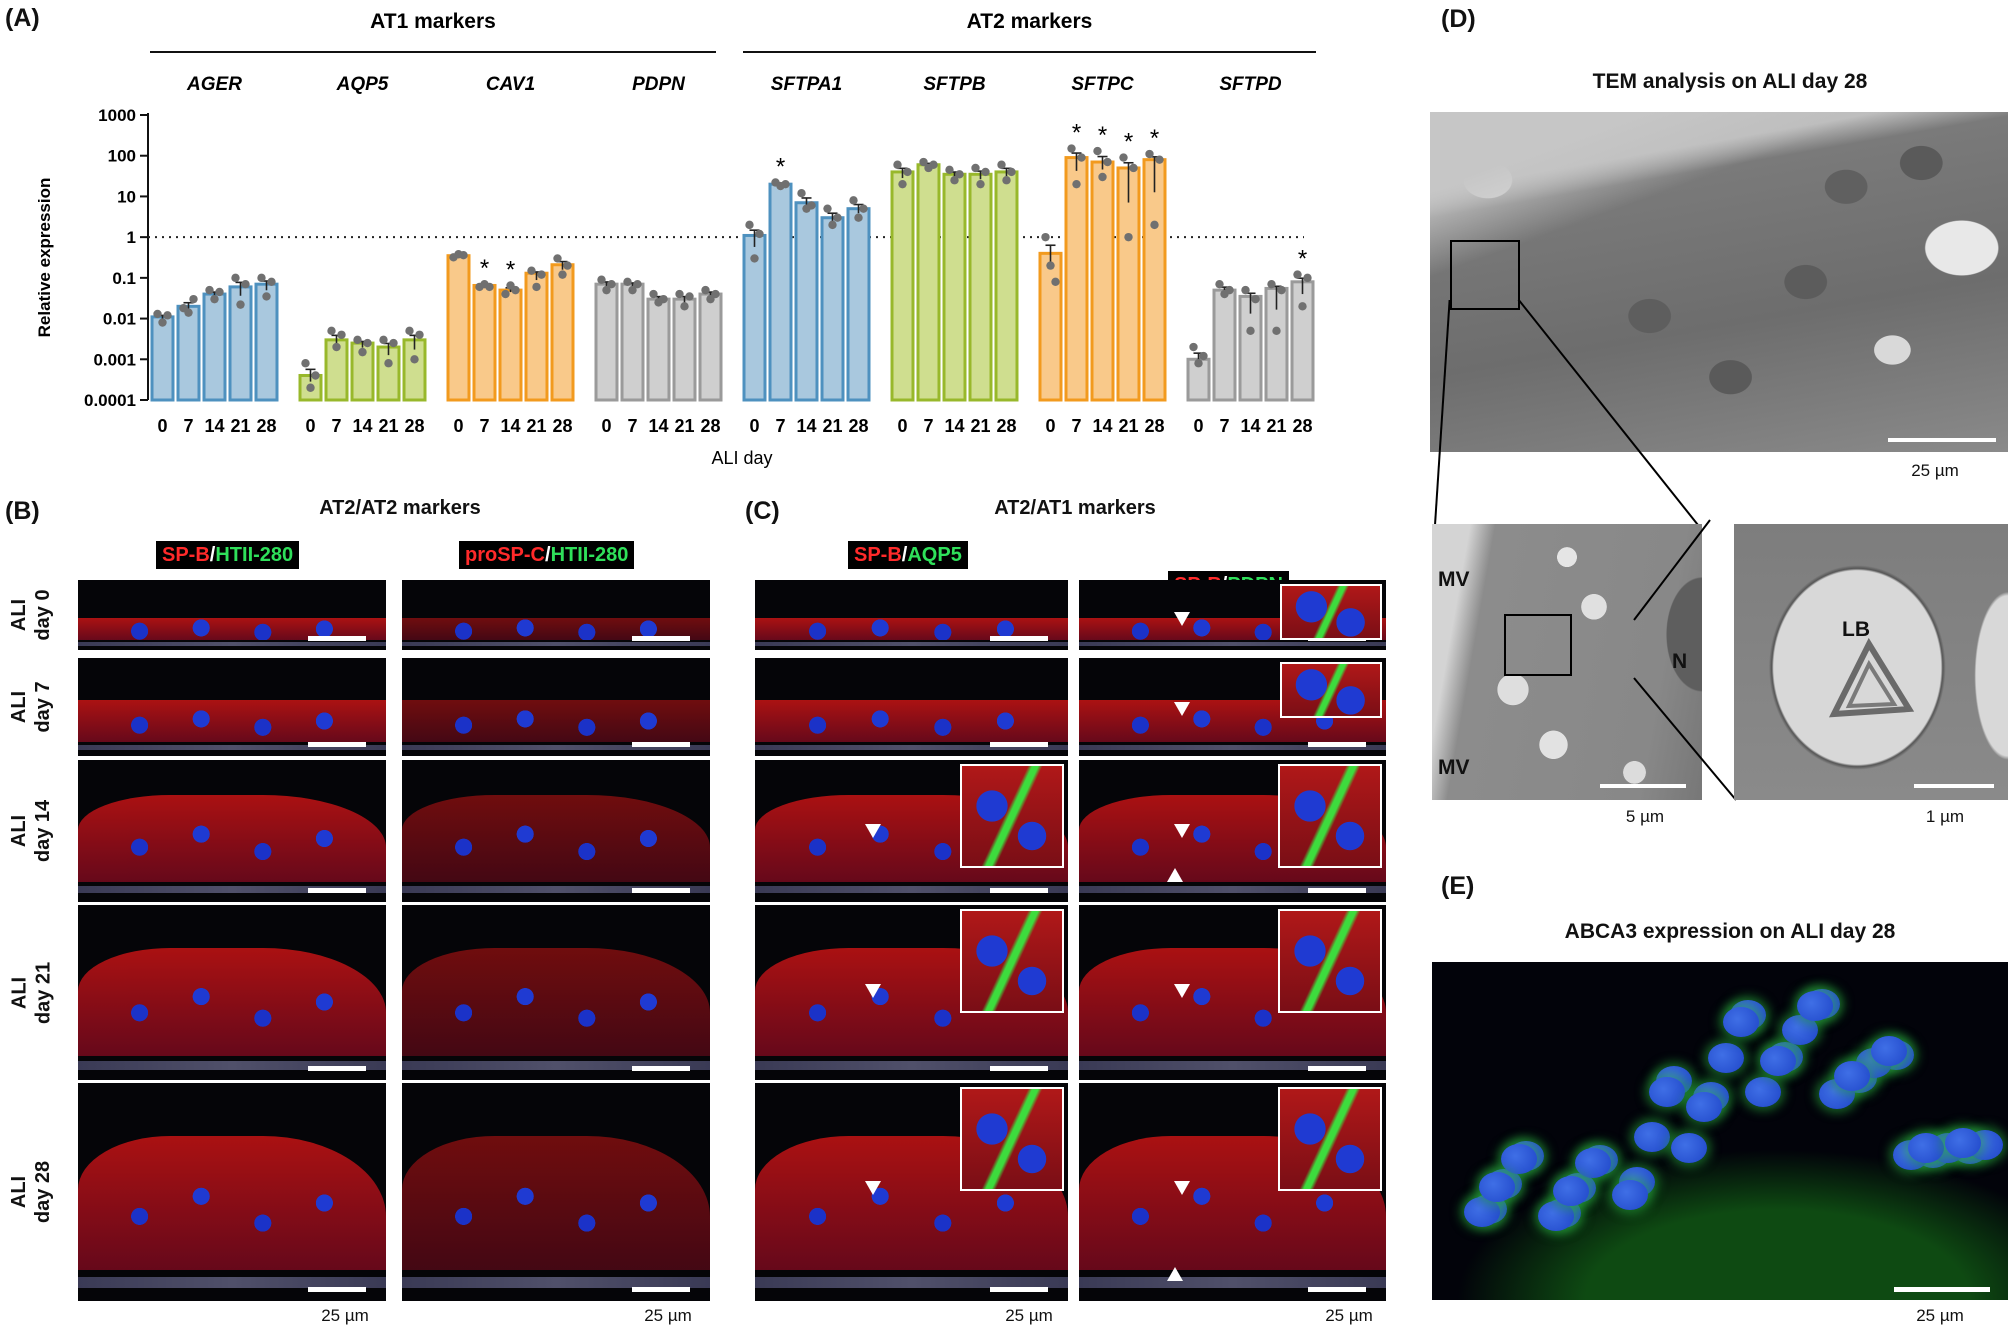 This screenshot has width=2008, height=1330. Describe the element at coordinates (1871, 677) in the screenshot. I see `lamellar-body-lamellae` at that location.